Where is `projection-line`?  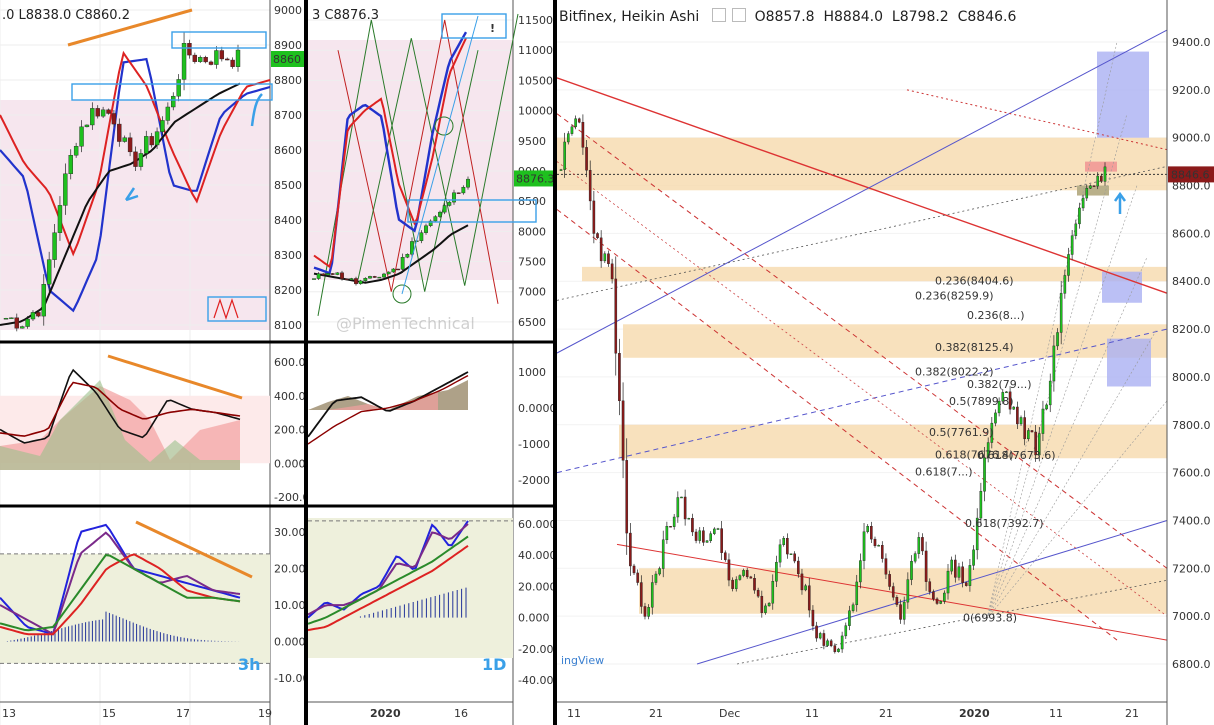 projection-line is located at coordinates (440, 155).